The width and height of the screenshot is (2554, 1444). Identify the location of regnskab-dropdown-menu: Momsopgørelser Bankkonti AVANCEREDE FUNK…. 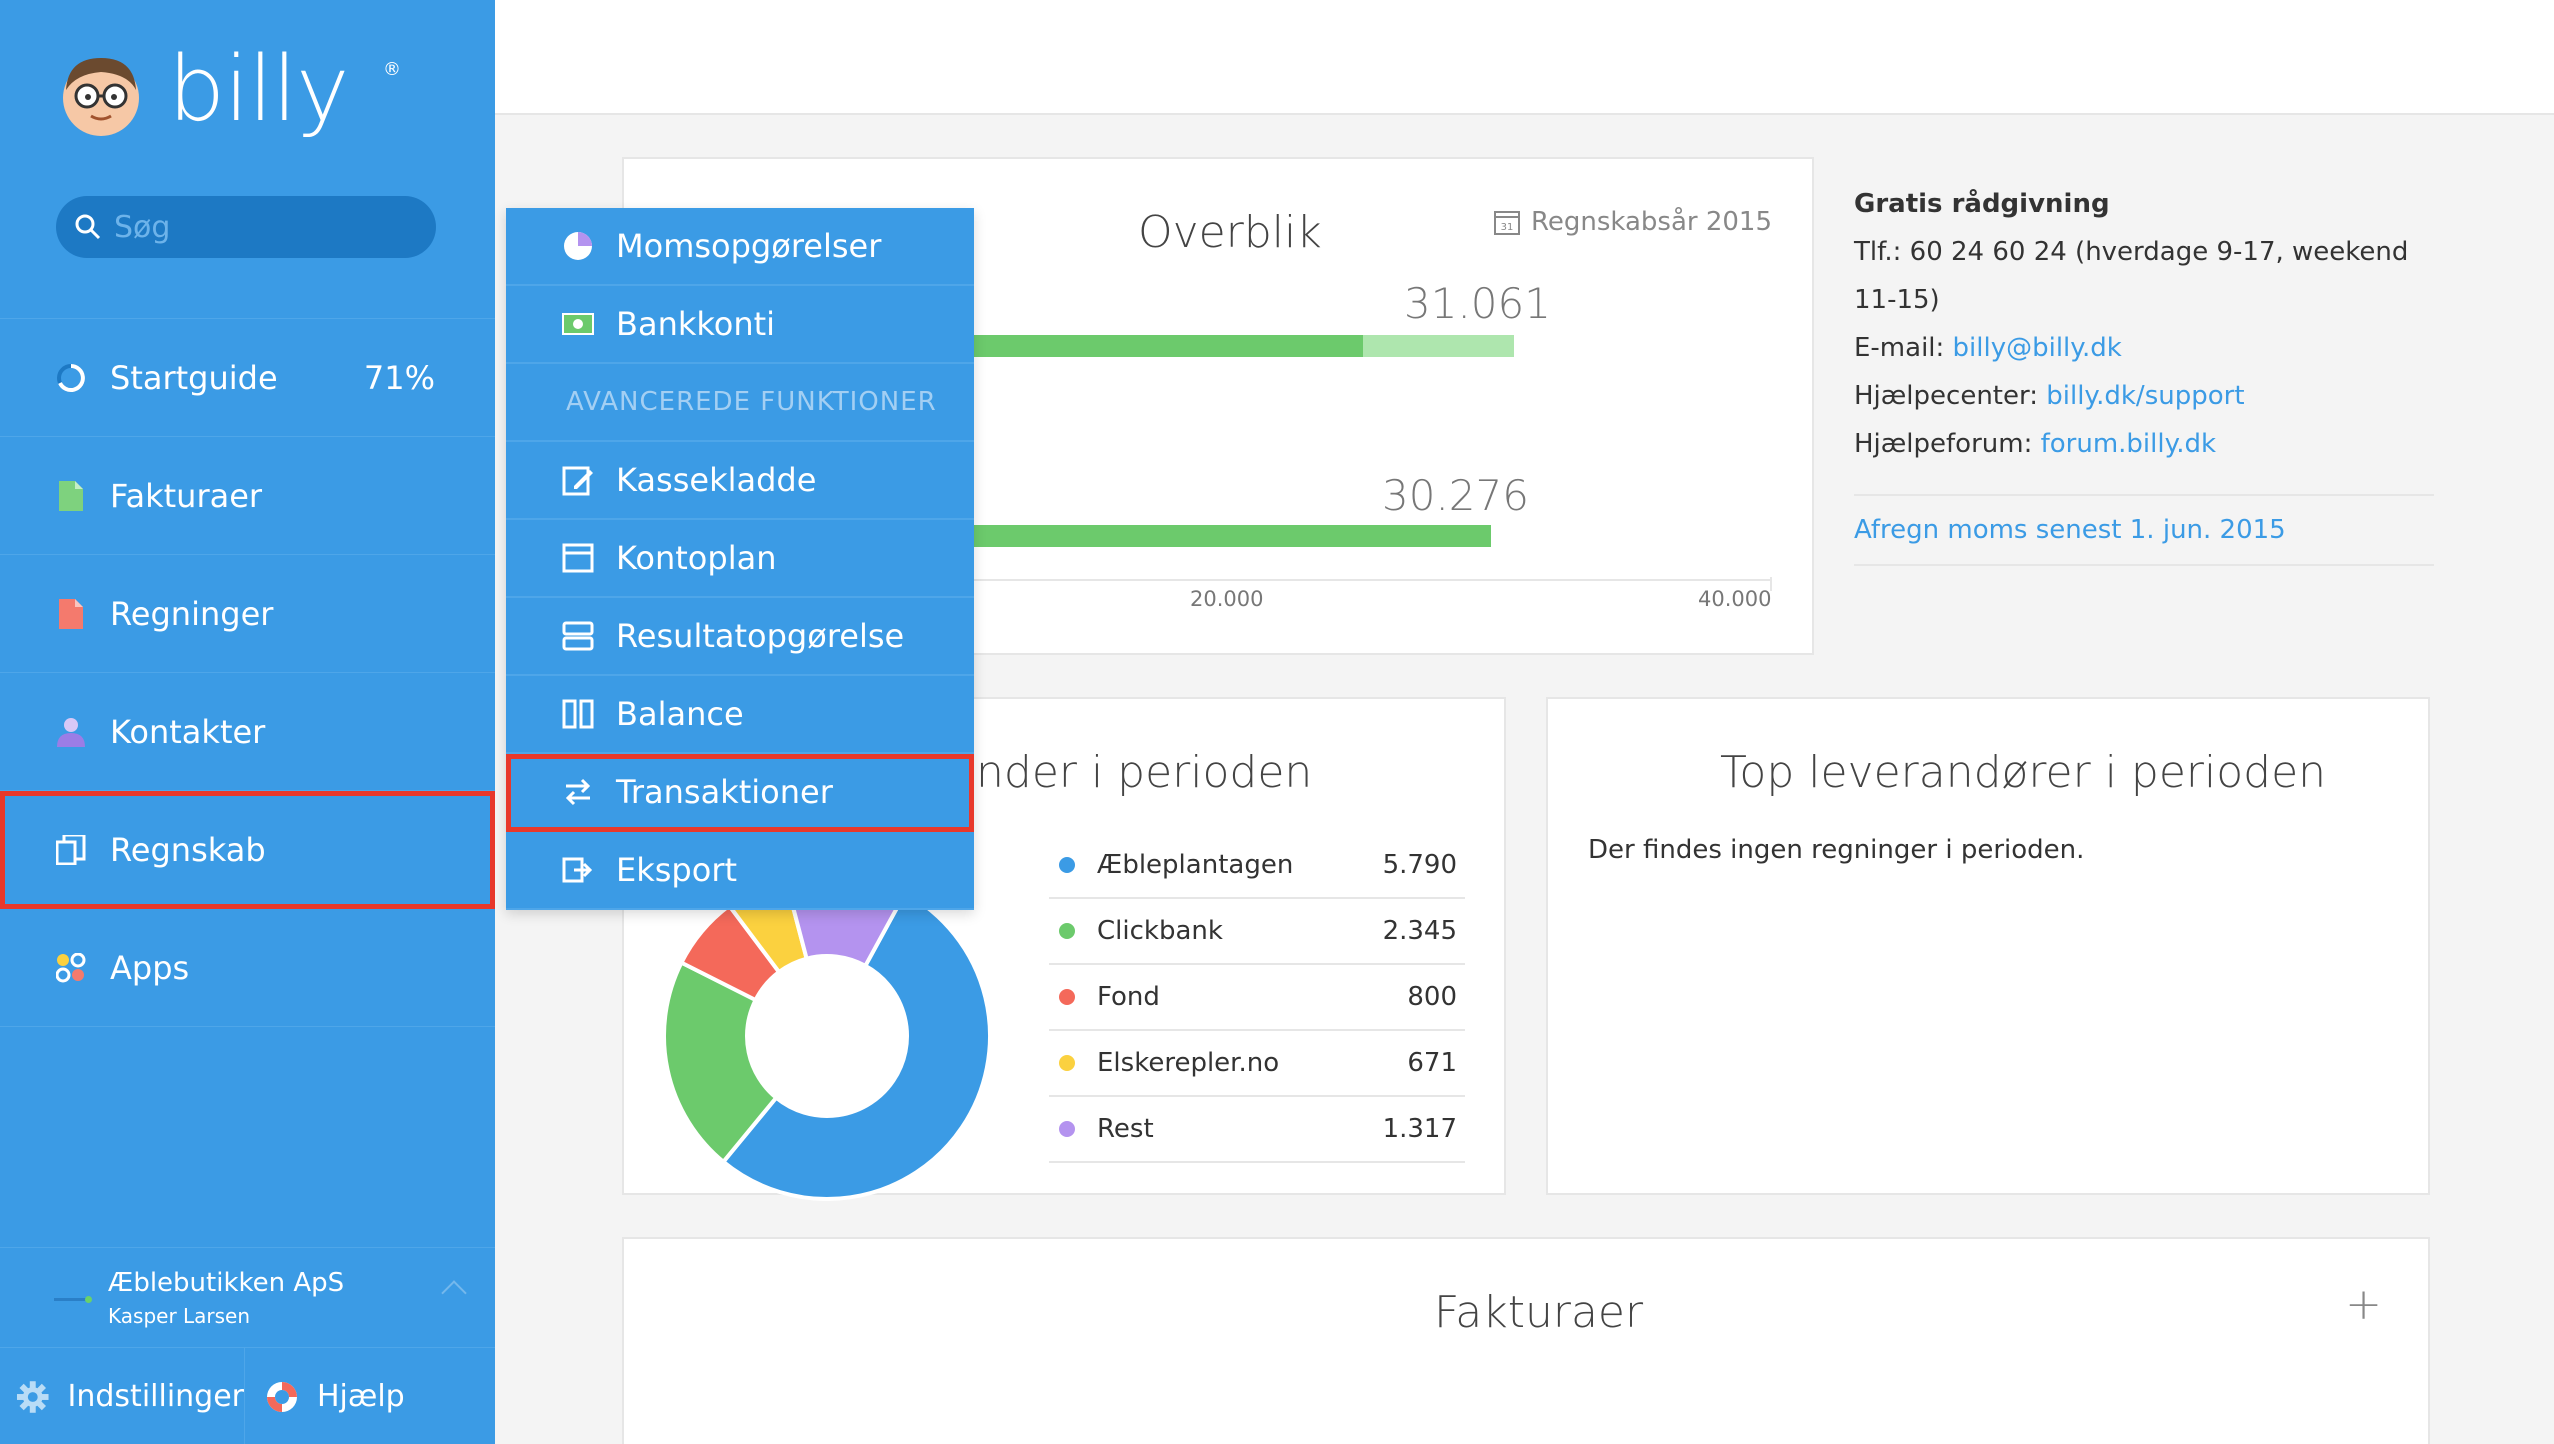
(740, 559).